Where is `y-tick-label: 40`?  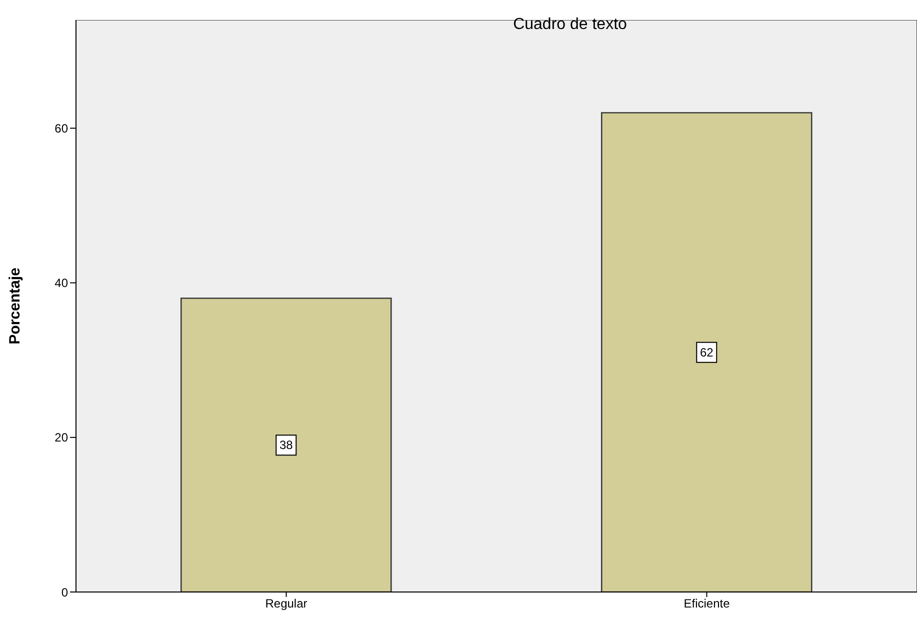
y-tick-label: 40 is located at coordinates (61, 283).